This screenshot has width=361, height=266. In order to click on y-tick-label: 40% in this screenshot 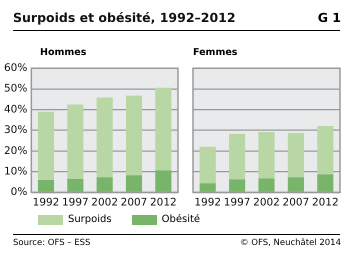, I will do `click(16, 109)`.